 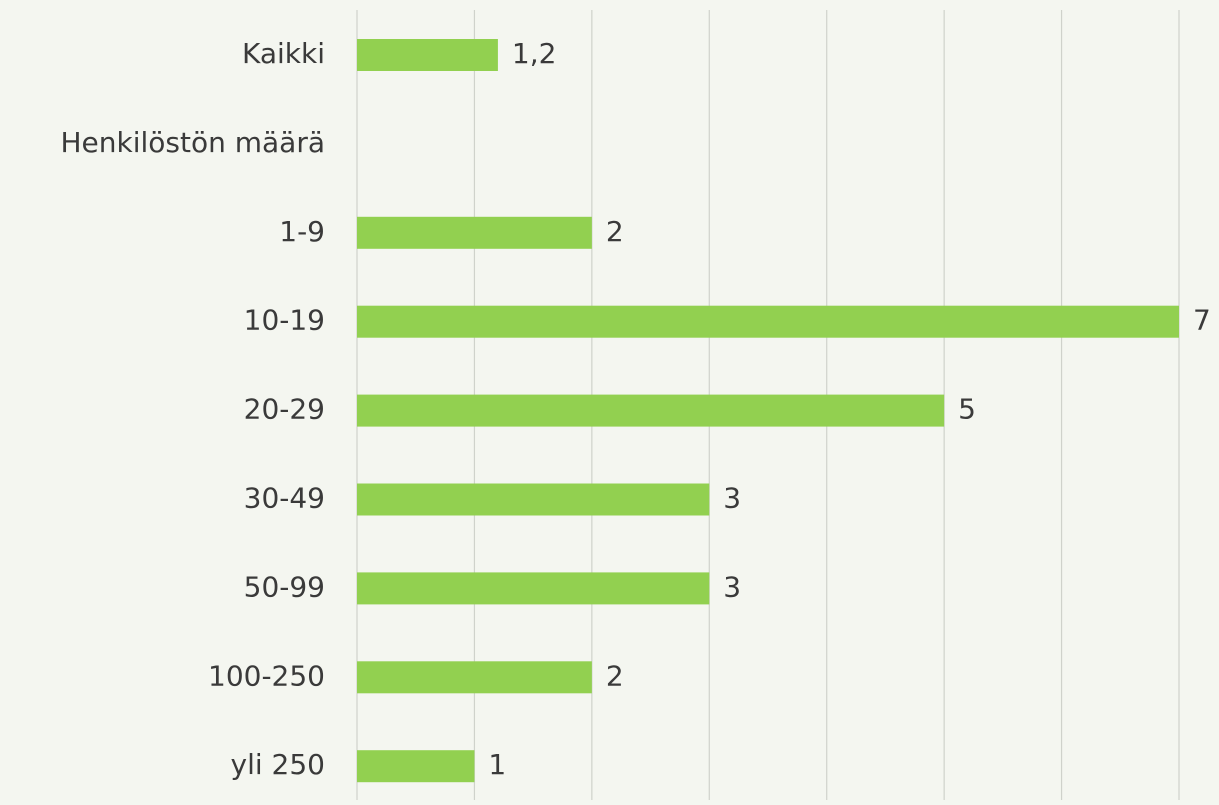 What do you see at coordinates (497, 764) in the screenshot?
I see `data-label: 1` at bounding box center [497, 764].